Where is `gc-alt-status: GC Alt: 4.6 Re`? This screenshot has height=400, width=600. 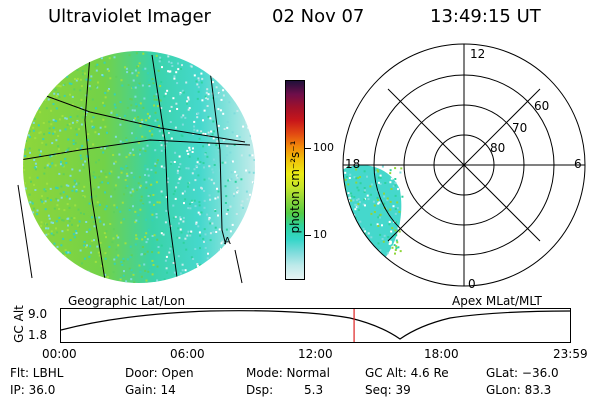 gc-alt-status: GC Alt: 4.6 Re is located at coordinates (407, 373).